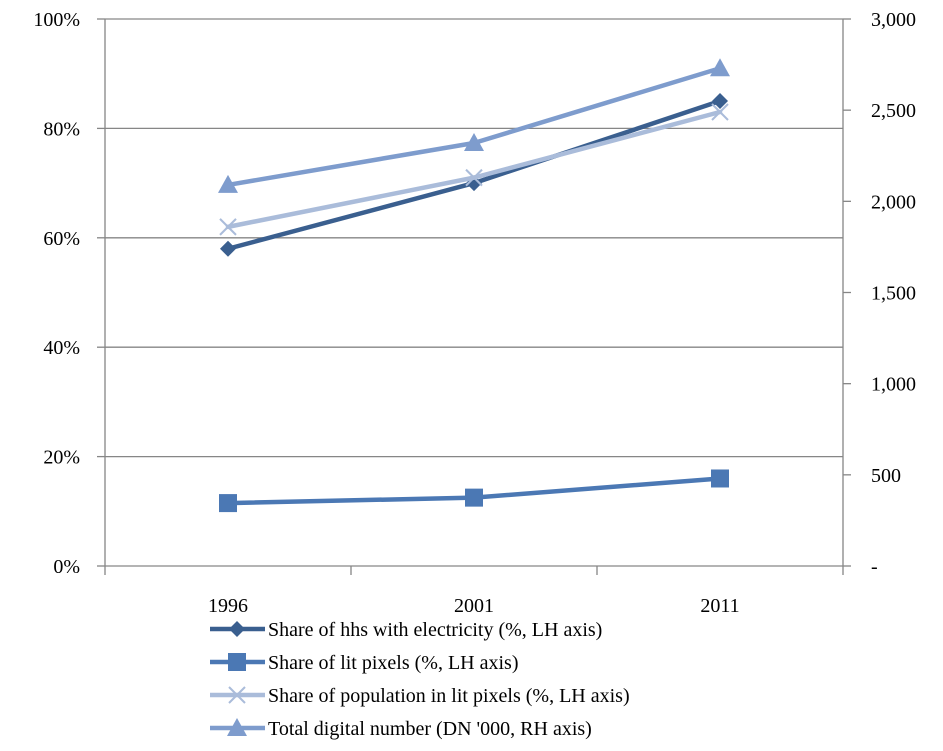 Image resolution: width=943 pixels, height=751 pixels. What do you see at coordinates (61, 239) in the screenshot?
I see `left-tick-label: 60%` at bounding box center [61, 239].